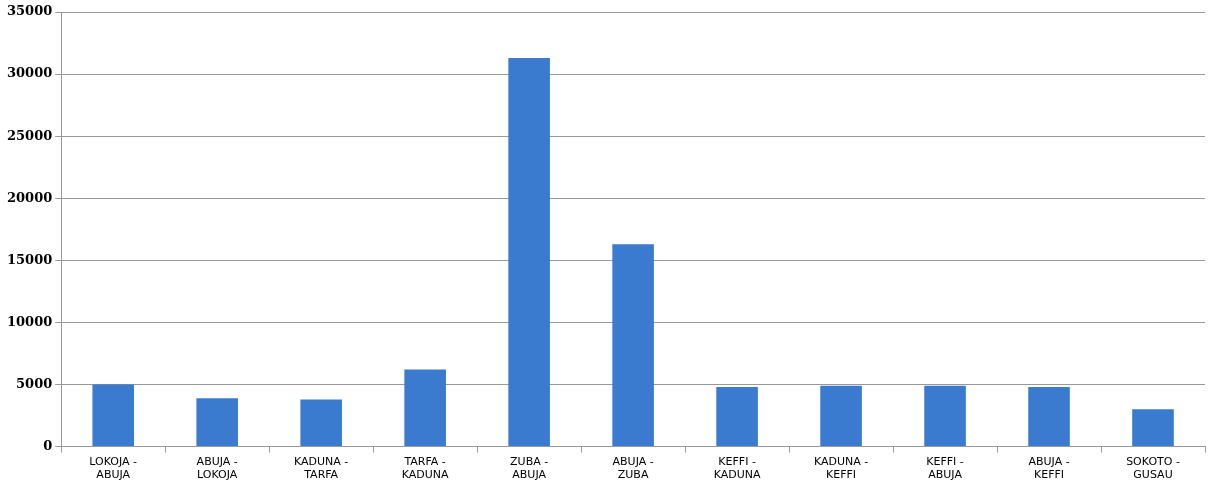 The height and width of the screenshot is (489, 1211). I want to click on x-tick-label: KADUNA - KEFFI, so click(841, 468).